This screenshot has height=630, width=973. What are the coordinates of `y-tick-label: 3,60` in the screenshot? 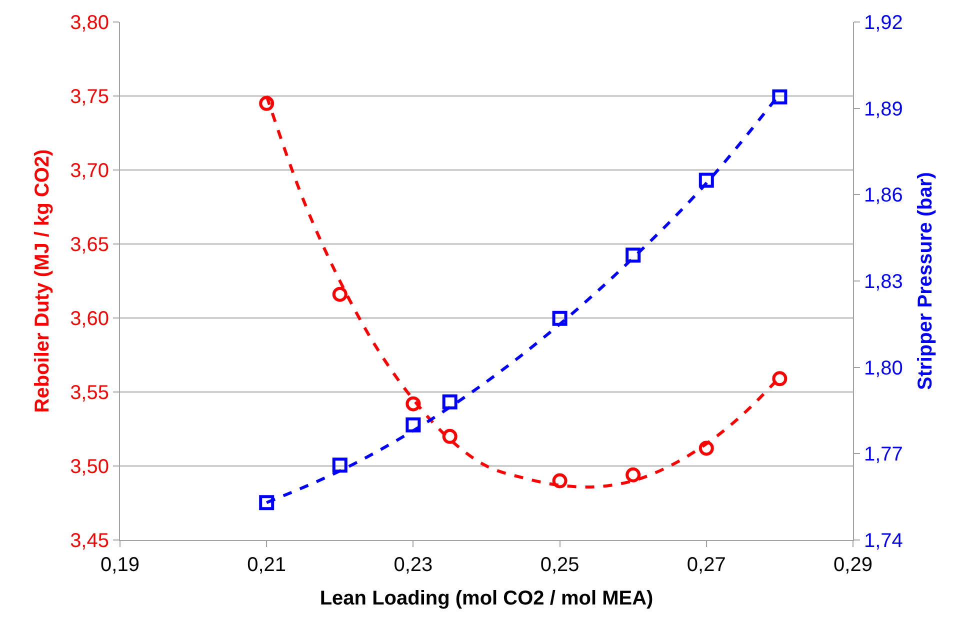 It's located at (89, 319).